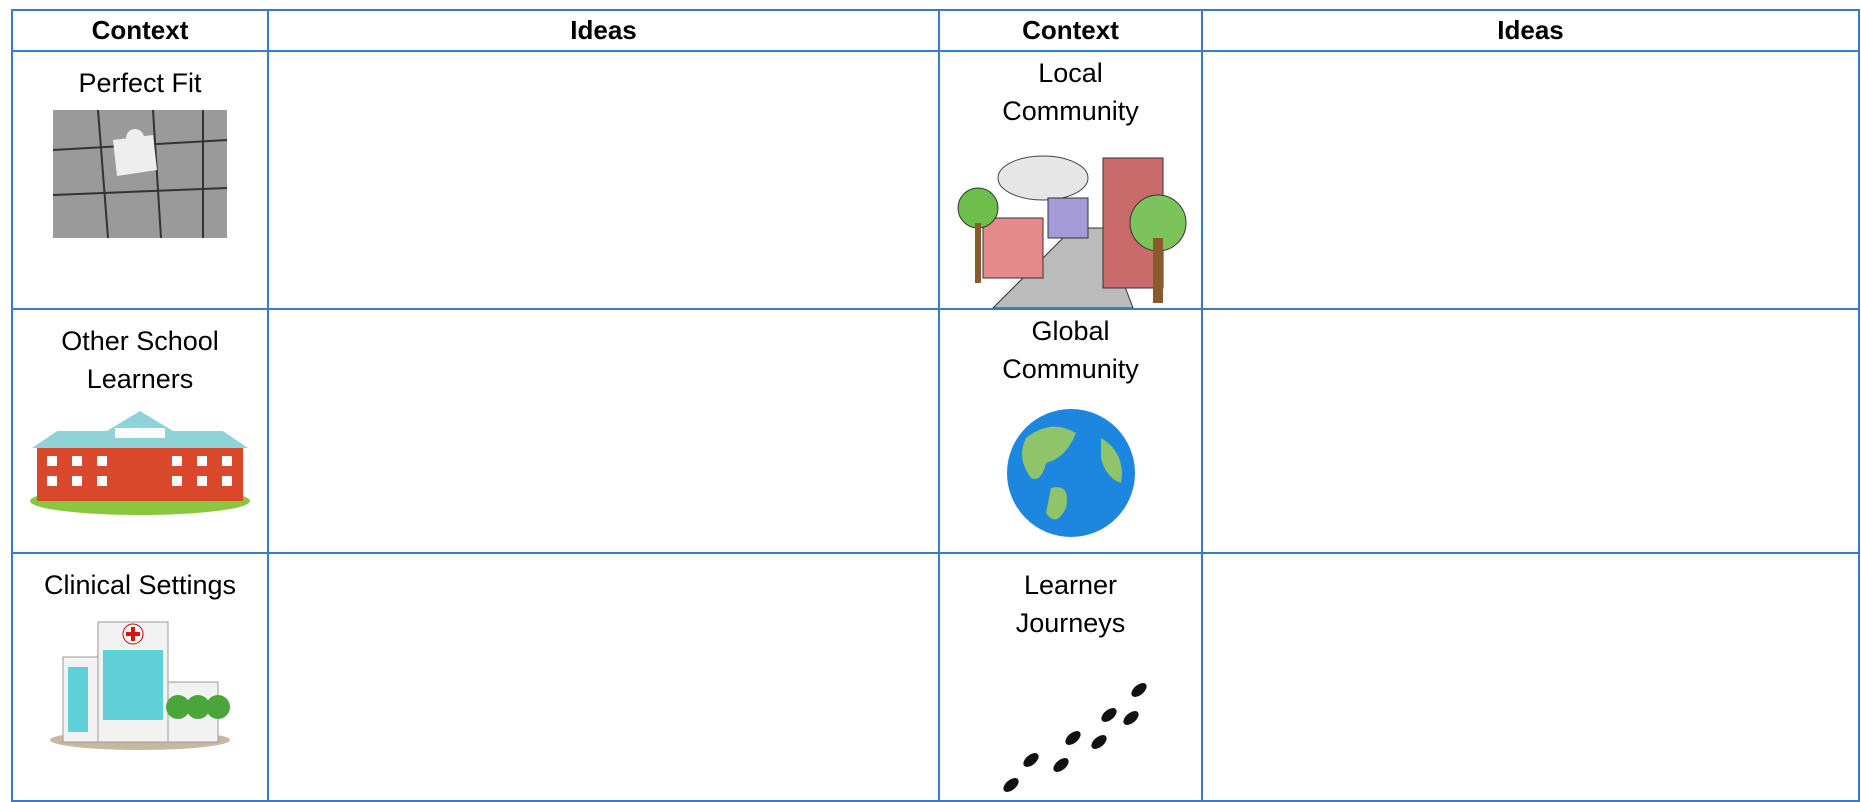  I want to click on footprints-image, so click(1074, 737).